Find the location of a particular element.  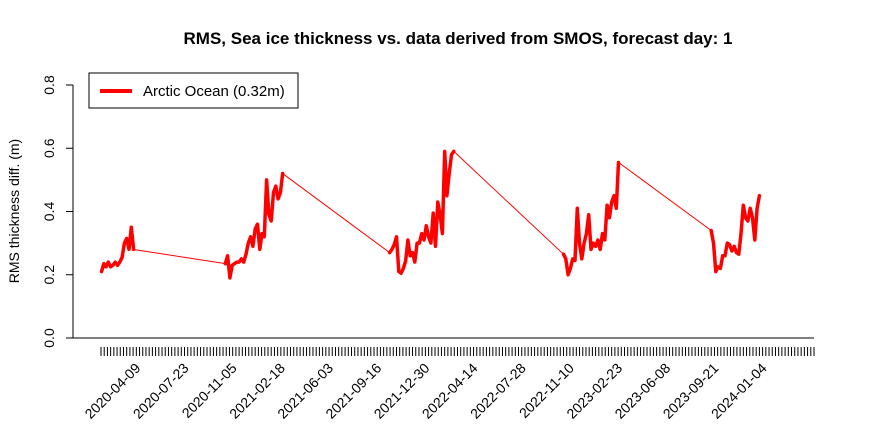

y-axis: 0.0 0.2 0.4 0.6 0.8 RMS thickness diff. (m) is located at coordinates (40, 211).